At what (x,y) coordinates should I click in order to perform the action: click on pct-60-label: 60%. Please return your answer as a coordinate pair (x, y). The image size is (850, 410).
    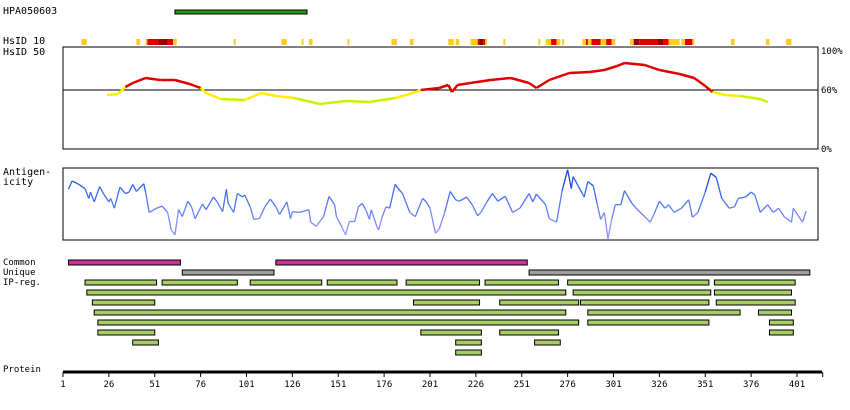
    Looking at the image, I should click on (829, 91).